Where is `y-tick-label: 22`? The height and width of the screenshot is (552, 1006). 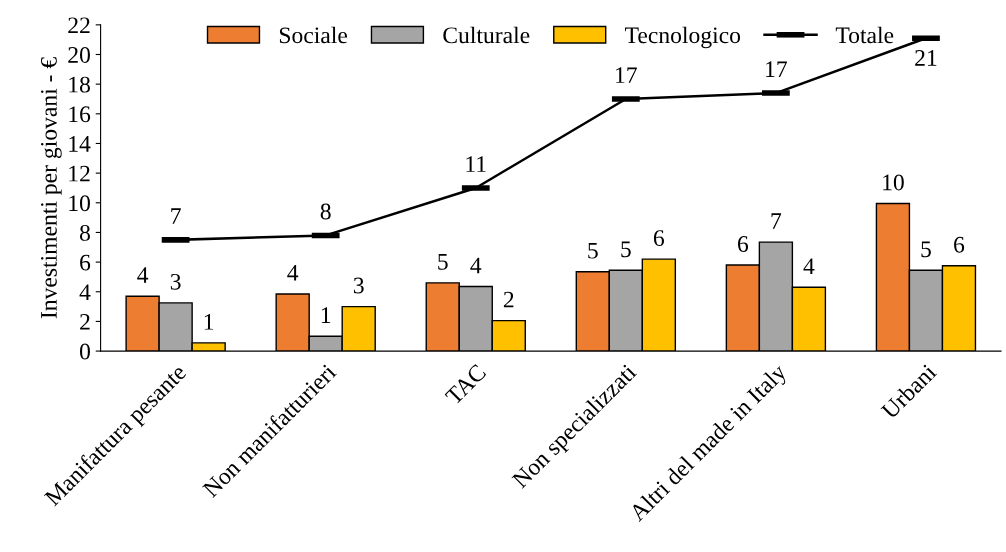 y-tick-label: 22 is located at coordinates (79, 25).